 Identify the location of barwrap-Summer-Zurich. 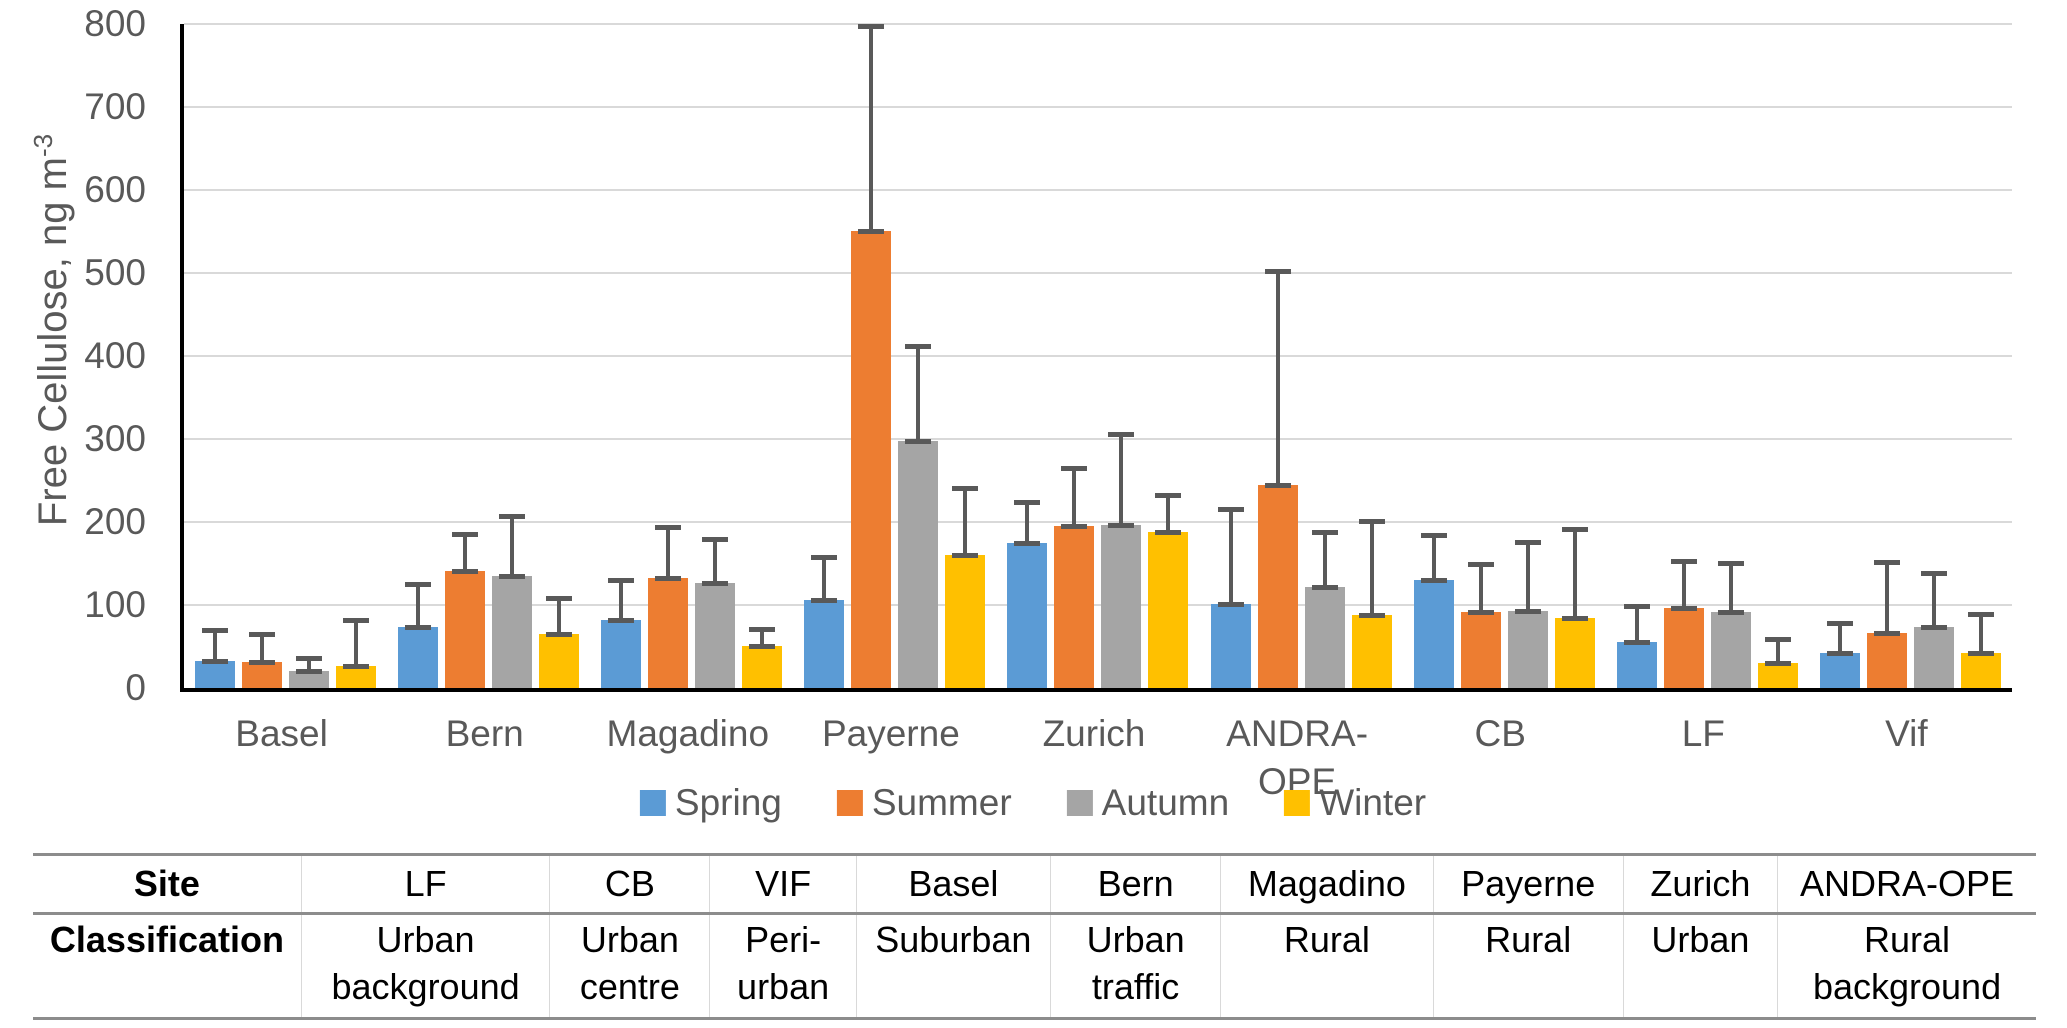
(1074, 356).